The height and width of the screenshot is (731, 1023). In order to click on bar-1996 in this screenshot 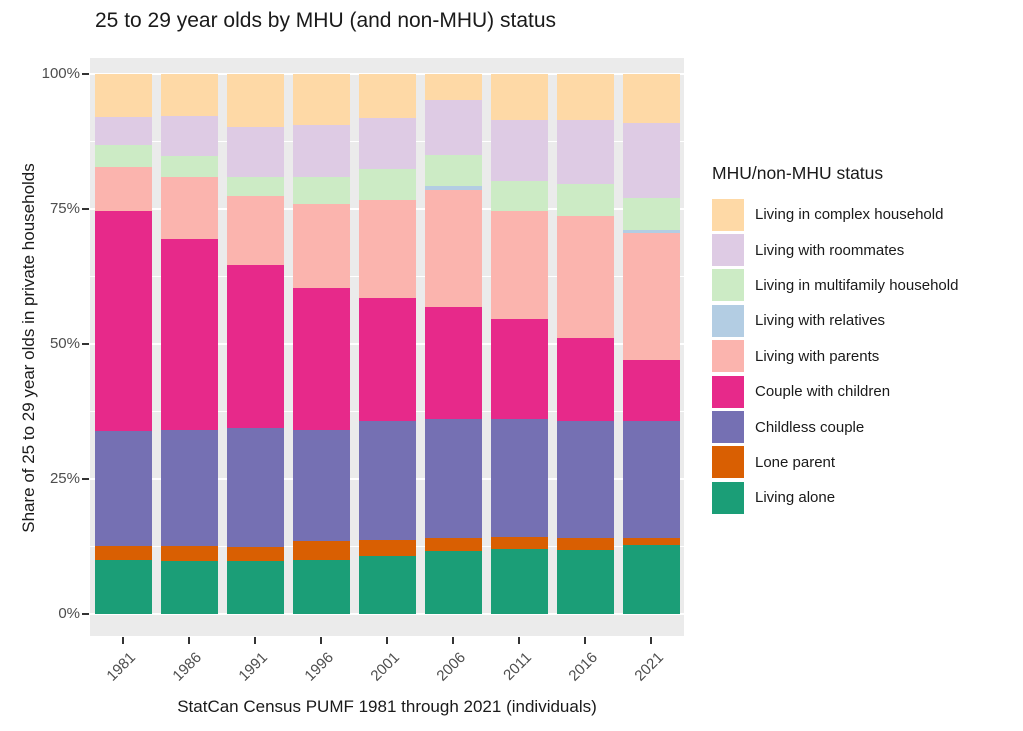, I will do `click(321, 347)`.